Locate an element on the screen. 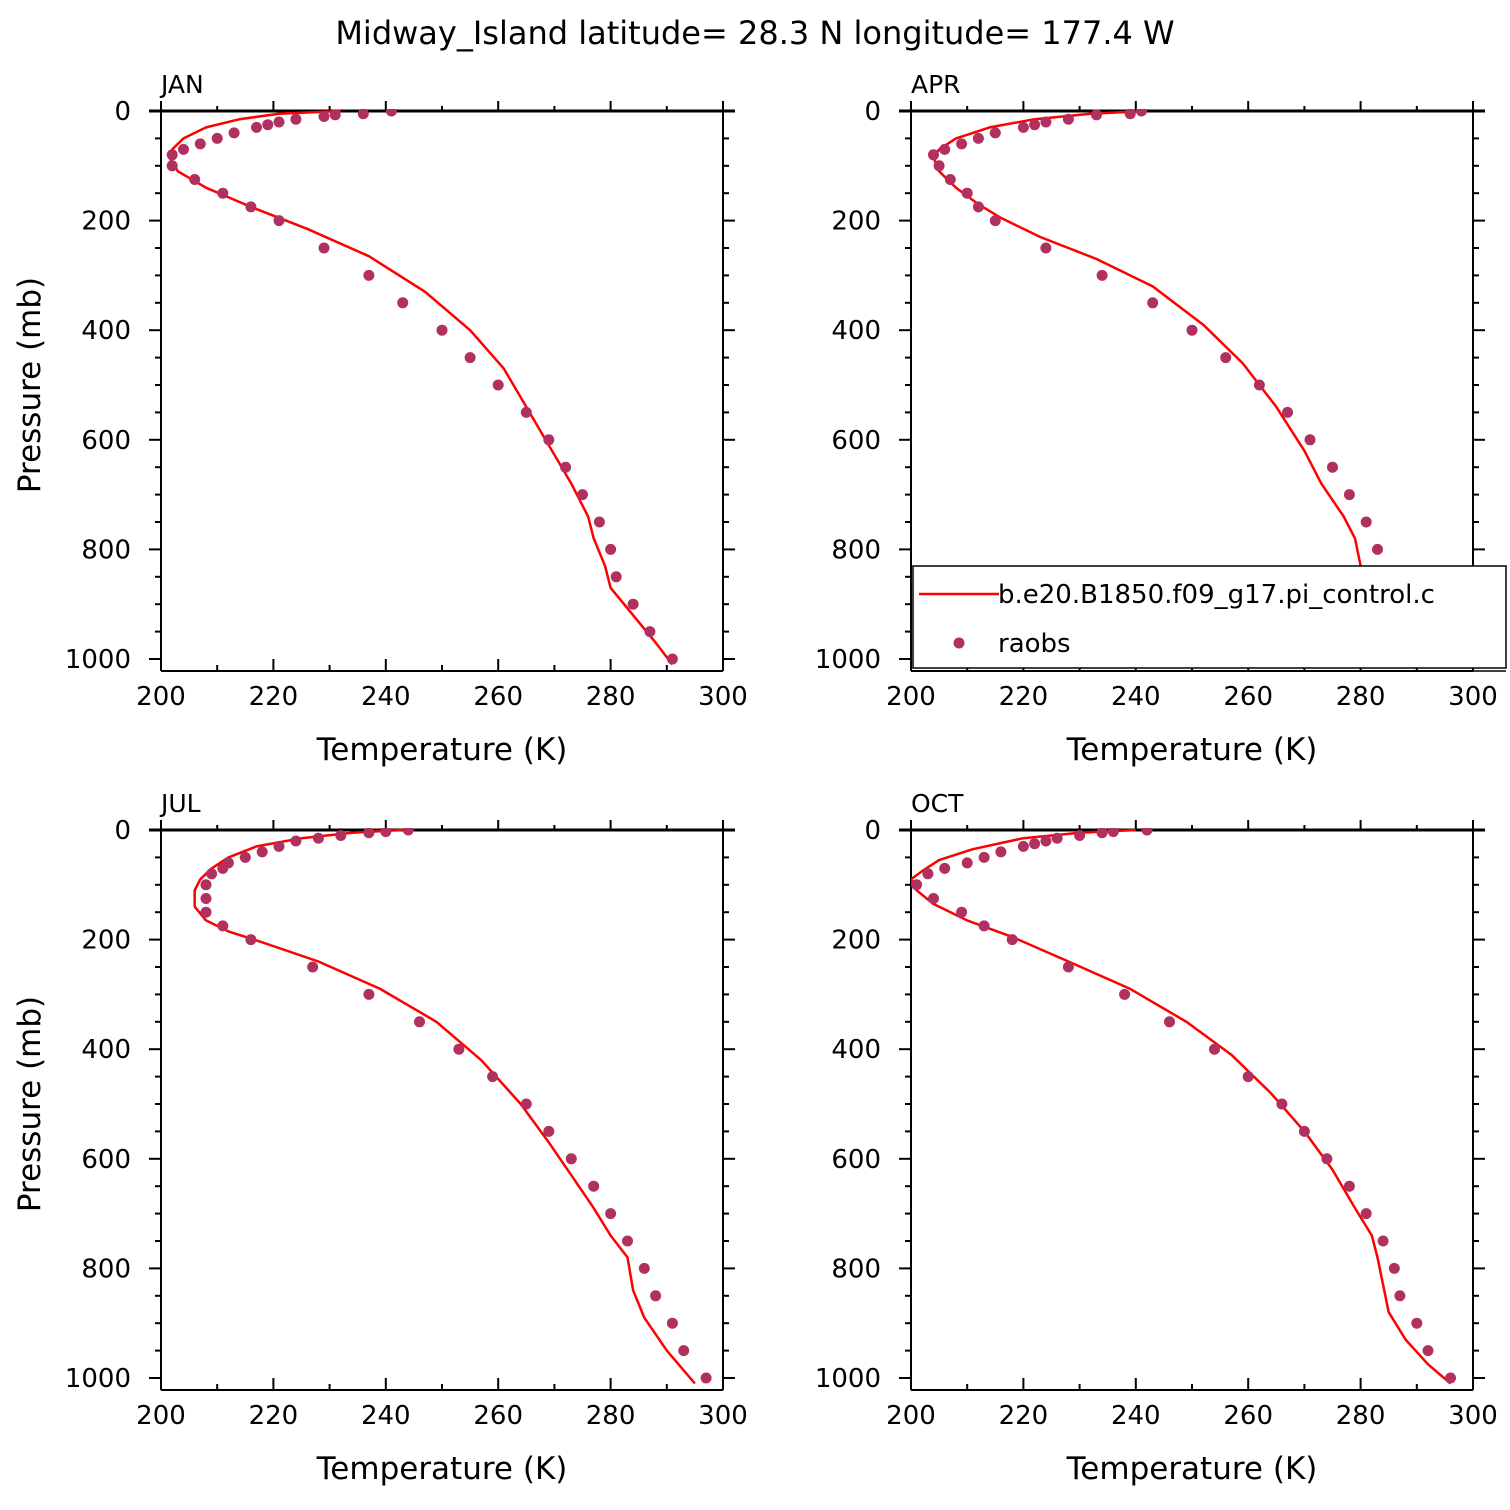 This screenshot has width=1510, height=1510. panel-label: OCT is located at coordinates (937, 803).